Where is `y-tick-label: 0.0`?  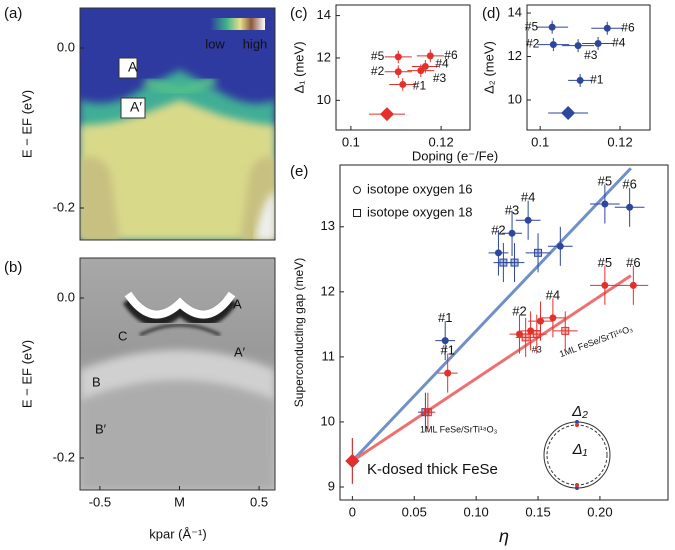
y-tick-label: 0.0 is located at coordinates (66, 296).